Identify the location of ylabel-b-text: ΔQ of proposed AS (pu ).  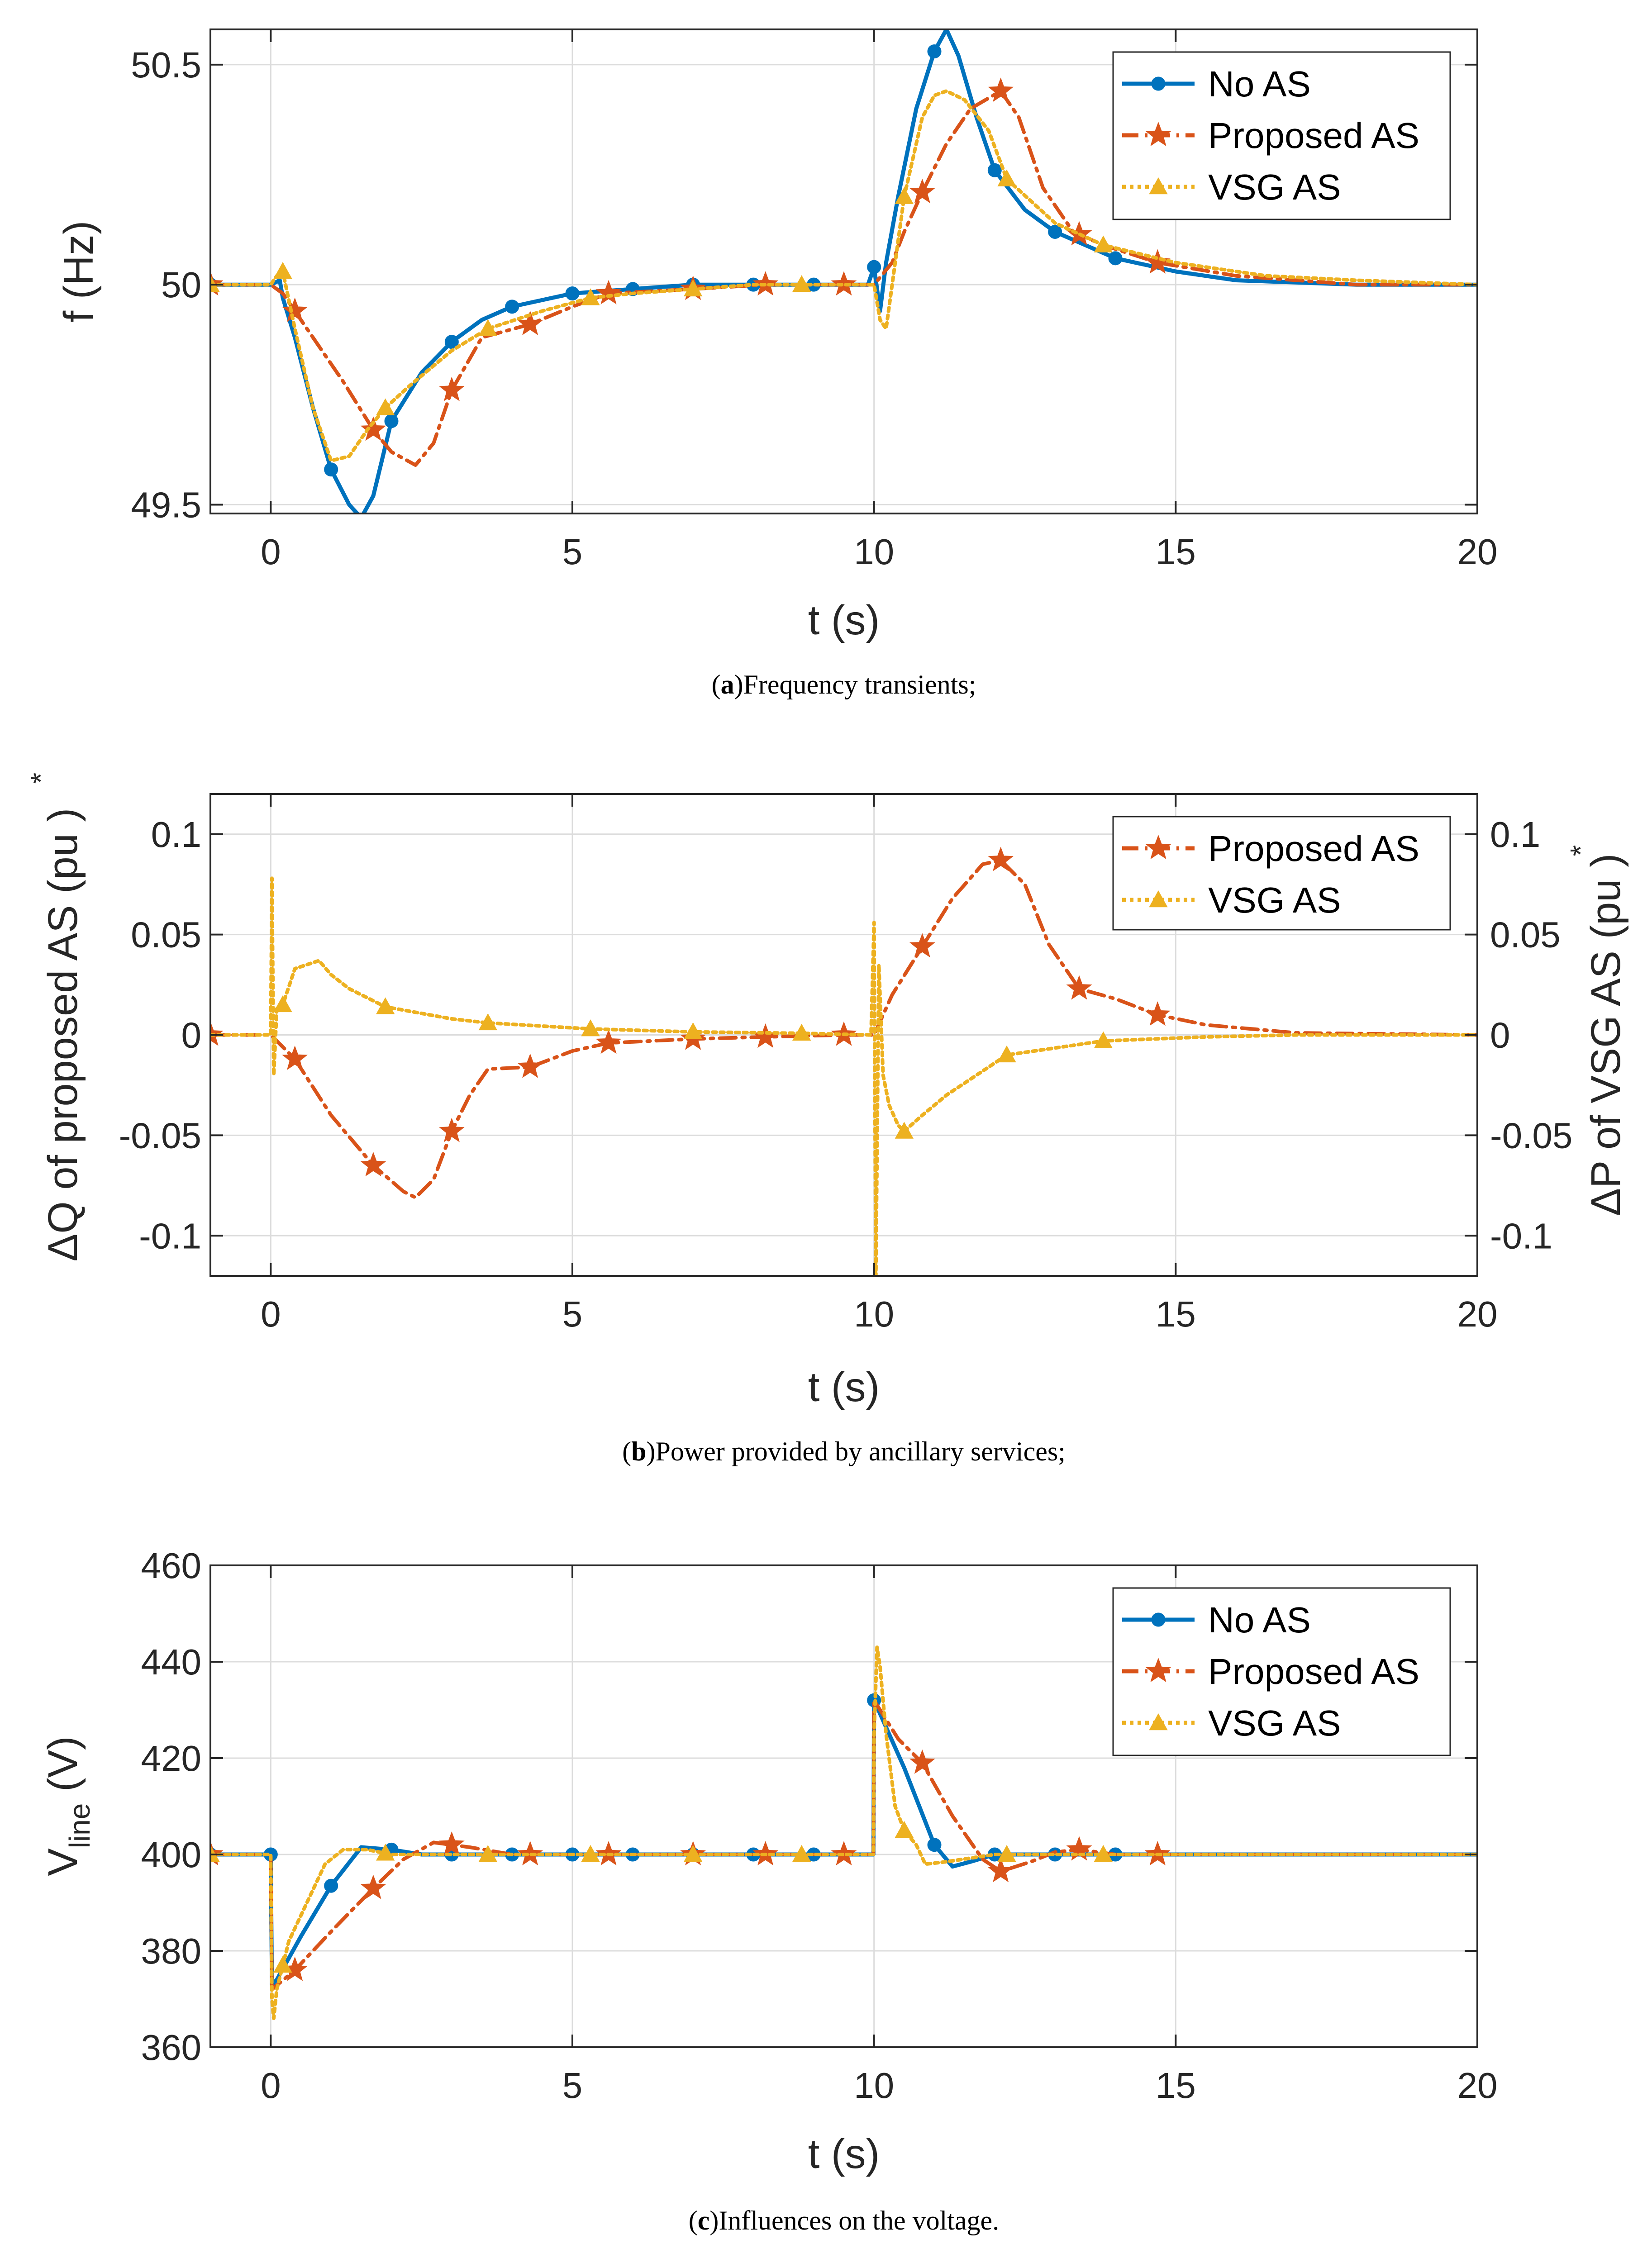
(63, 1035).